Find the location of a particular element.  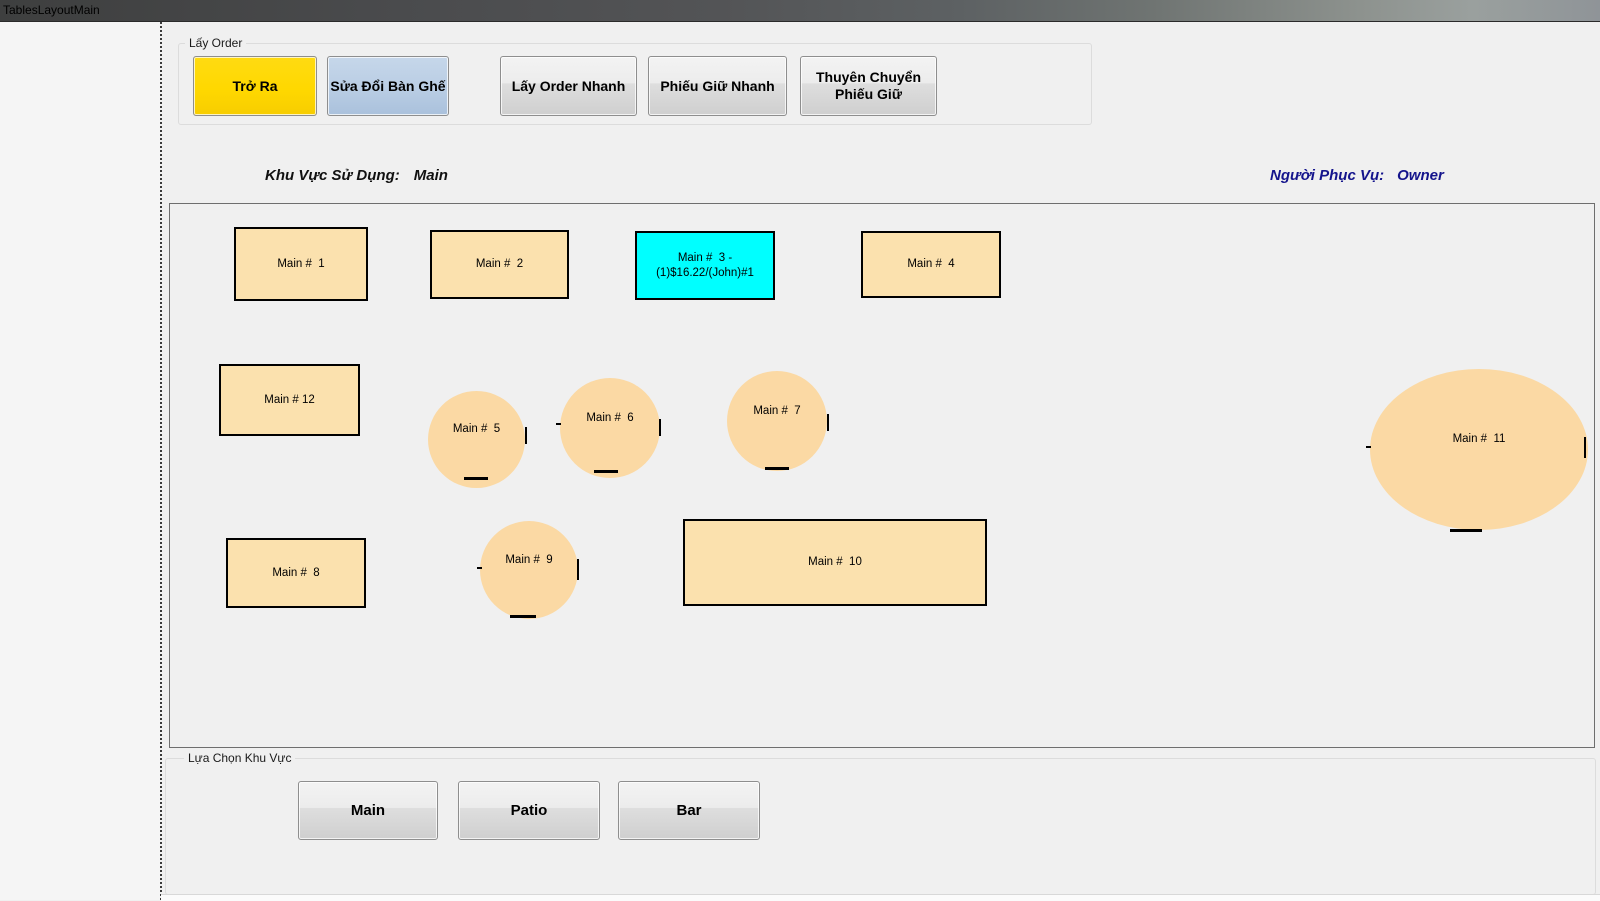

server-header: Người Phục Vụ: Owner is located at coordinates (1357, 175).